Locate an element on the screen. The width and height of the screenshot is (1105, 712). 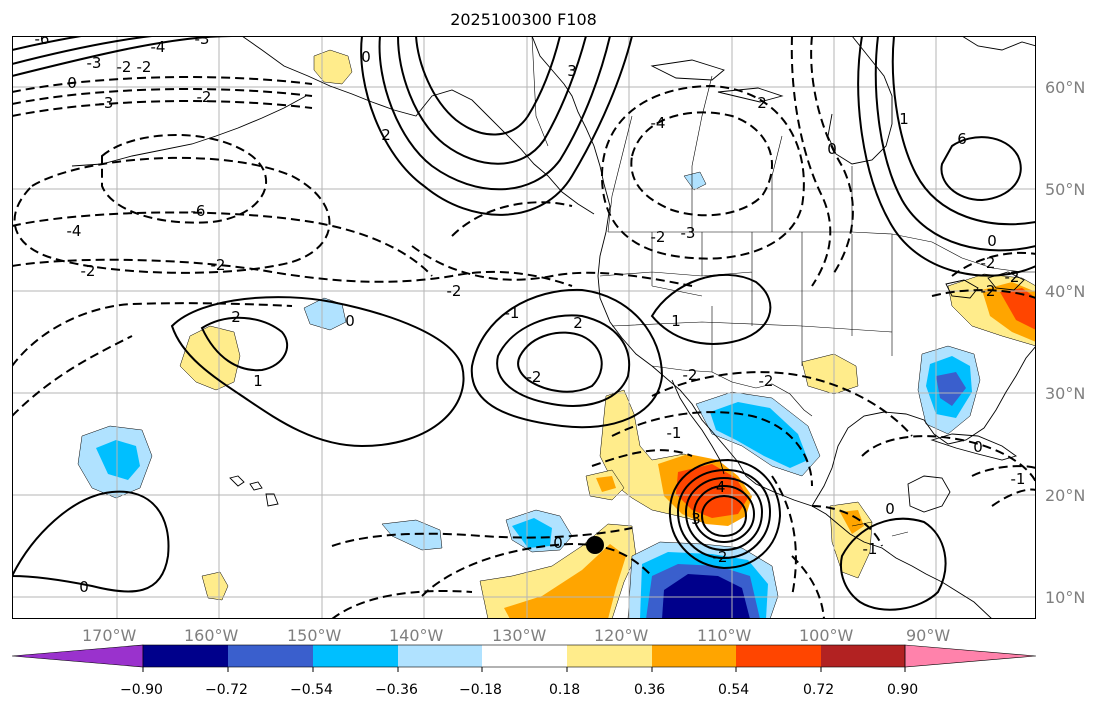
colorbar-tick-label: 0.54 is located at coordinates (734, 690).